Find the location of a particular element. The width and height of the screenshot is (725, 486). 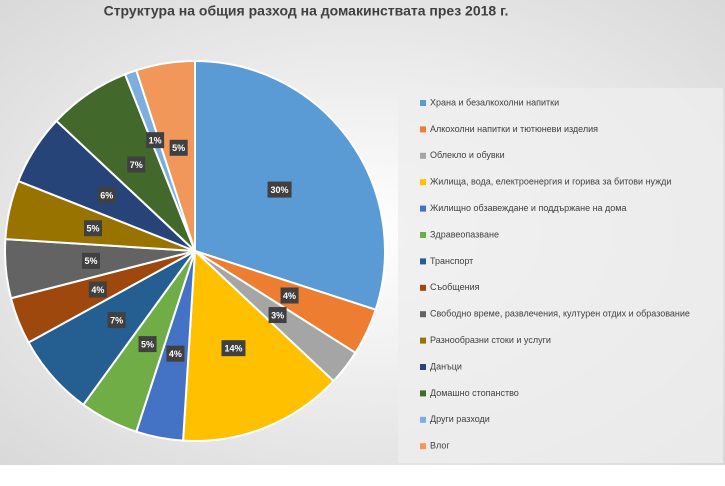

data-label: 30% is located at coordinates (280, 190).